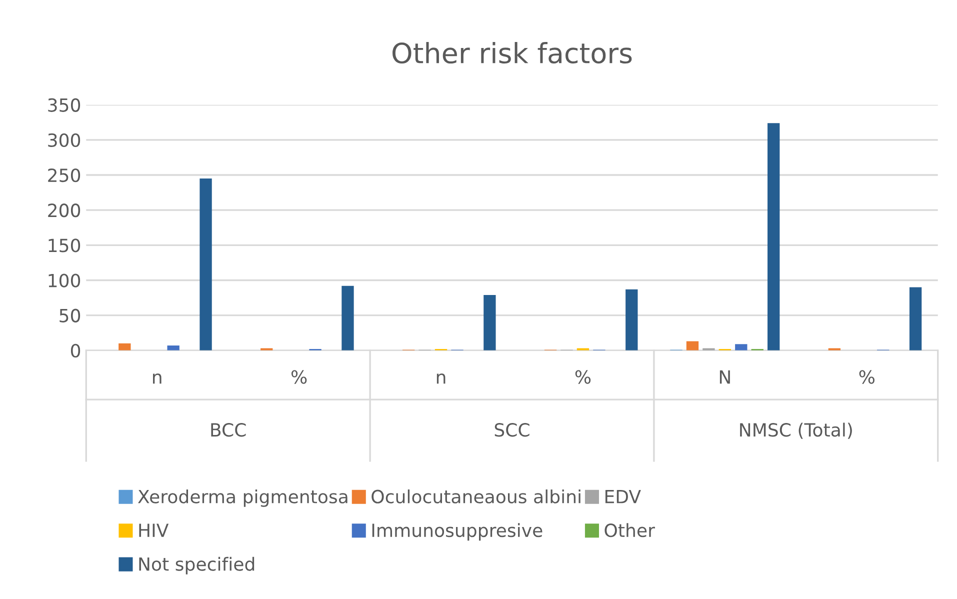  Describe the element at coordinates (725, 377) in the screenshot. I see `x-tick-label: N` at that location.